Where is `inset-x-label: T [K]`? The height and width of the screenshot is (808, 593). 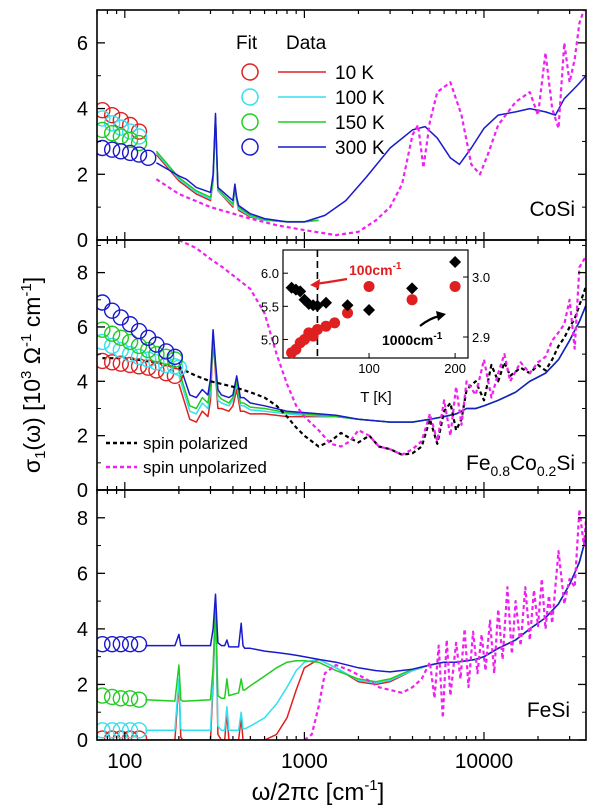
inset-x-label: T [K] is located at coordinates (375, 397).